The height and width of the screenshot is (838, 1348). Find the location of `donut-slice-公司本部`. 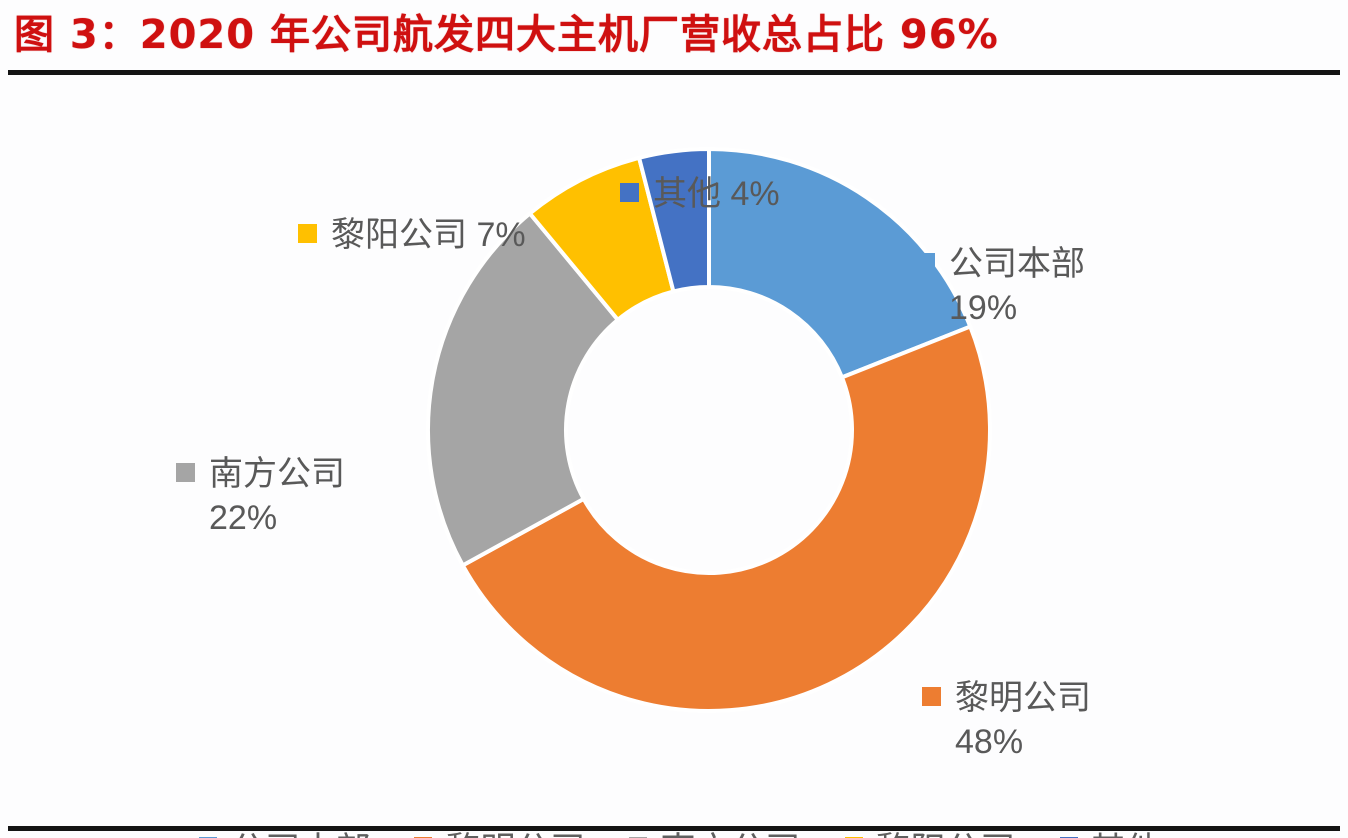

donut-slice-公司本部 is located at coordinates (840, 263).